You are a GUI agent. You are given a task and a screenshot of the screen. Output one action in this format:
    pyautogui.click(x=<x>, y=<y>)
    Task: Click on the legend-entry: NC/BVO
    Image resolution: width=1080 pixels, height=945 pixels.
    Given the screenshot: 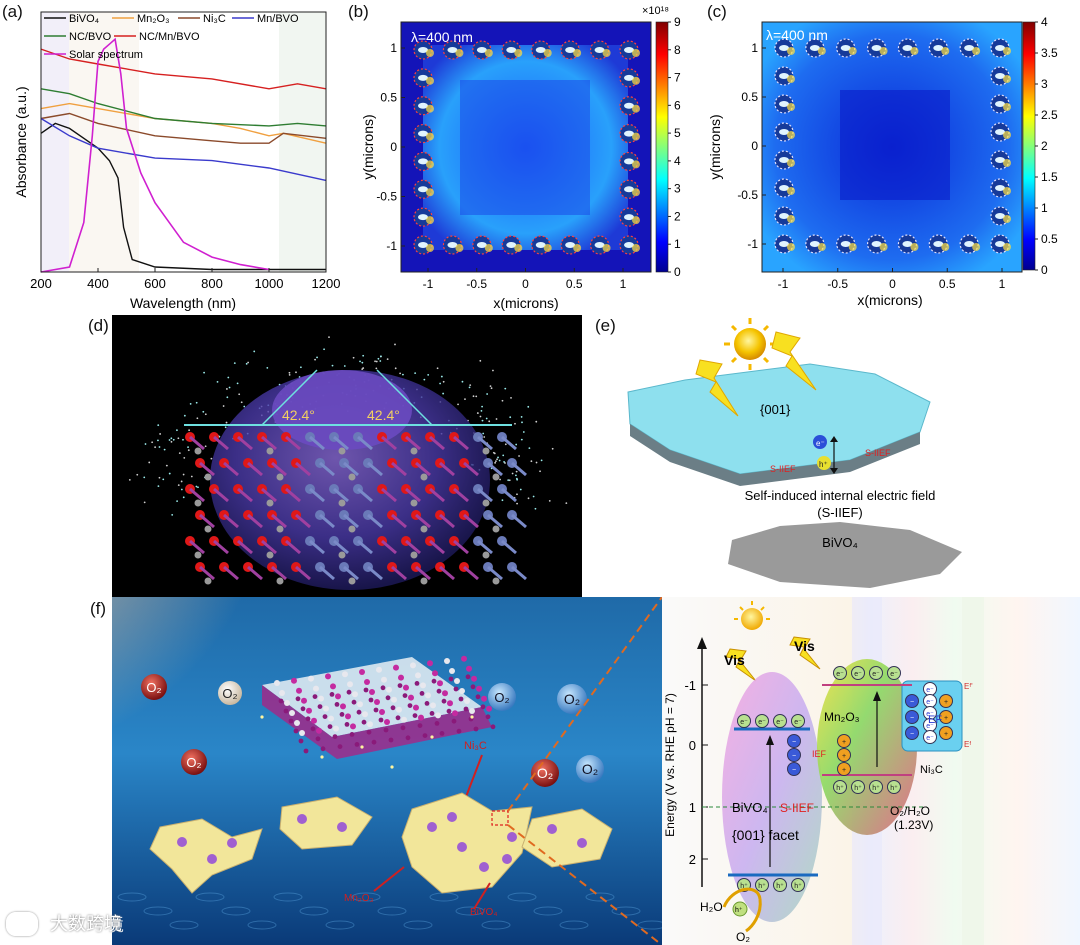 What is the action you would take?
    pyautogui.click(x=90, y=37)
    